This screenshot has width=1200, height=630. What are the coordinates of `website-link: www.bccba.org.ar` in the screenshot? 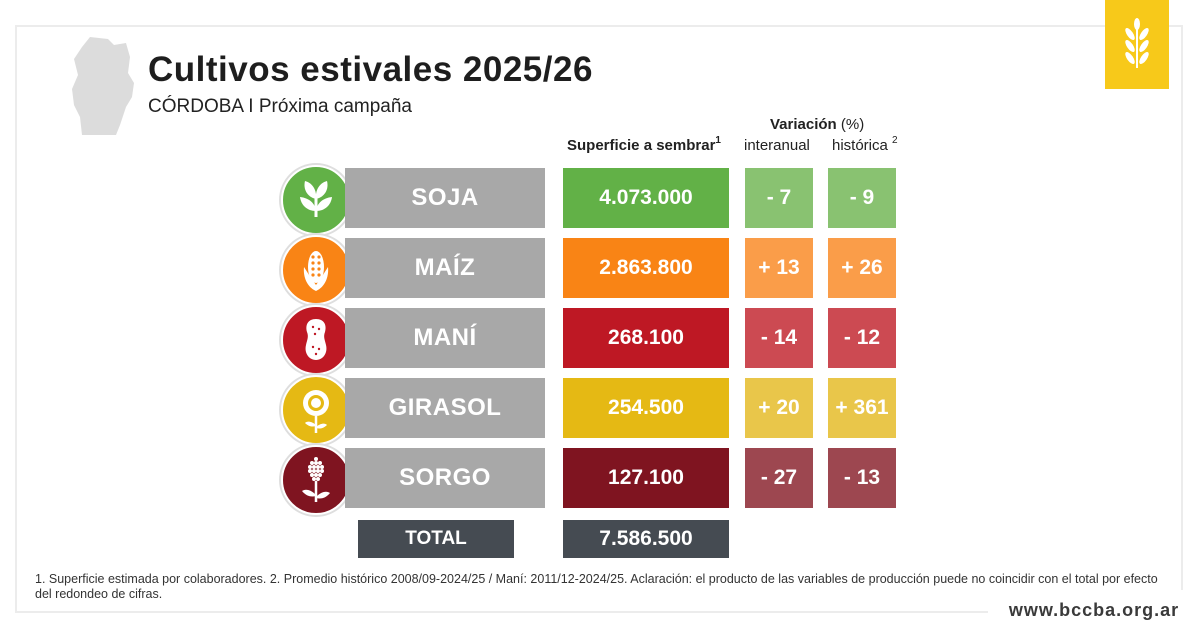 It's located at (1094, 610).